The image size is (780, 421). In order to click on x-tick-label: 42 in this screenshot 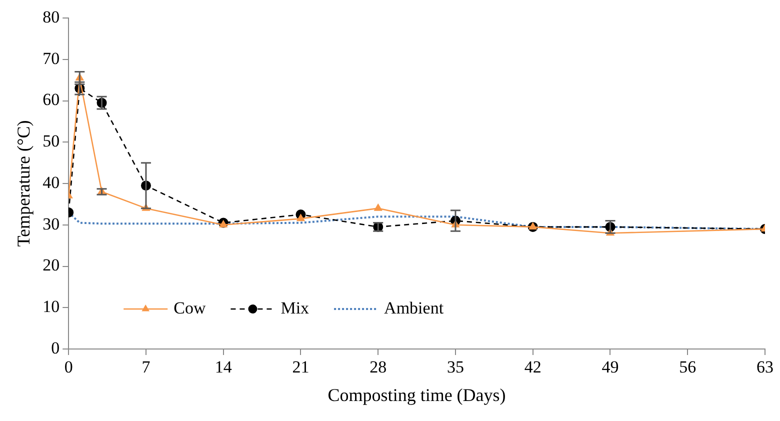, I will do `click(533, 367)`.